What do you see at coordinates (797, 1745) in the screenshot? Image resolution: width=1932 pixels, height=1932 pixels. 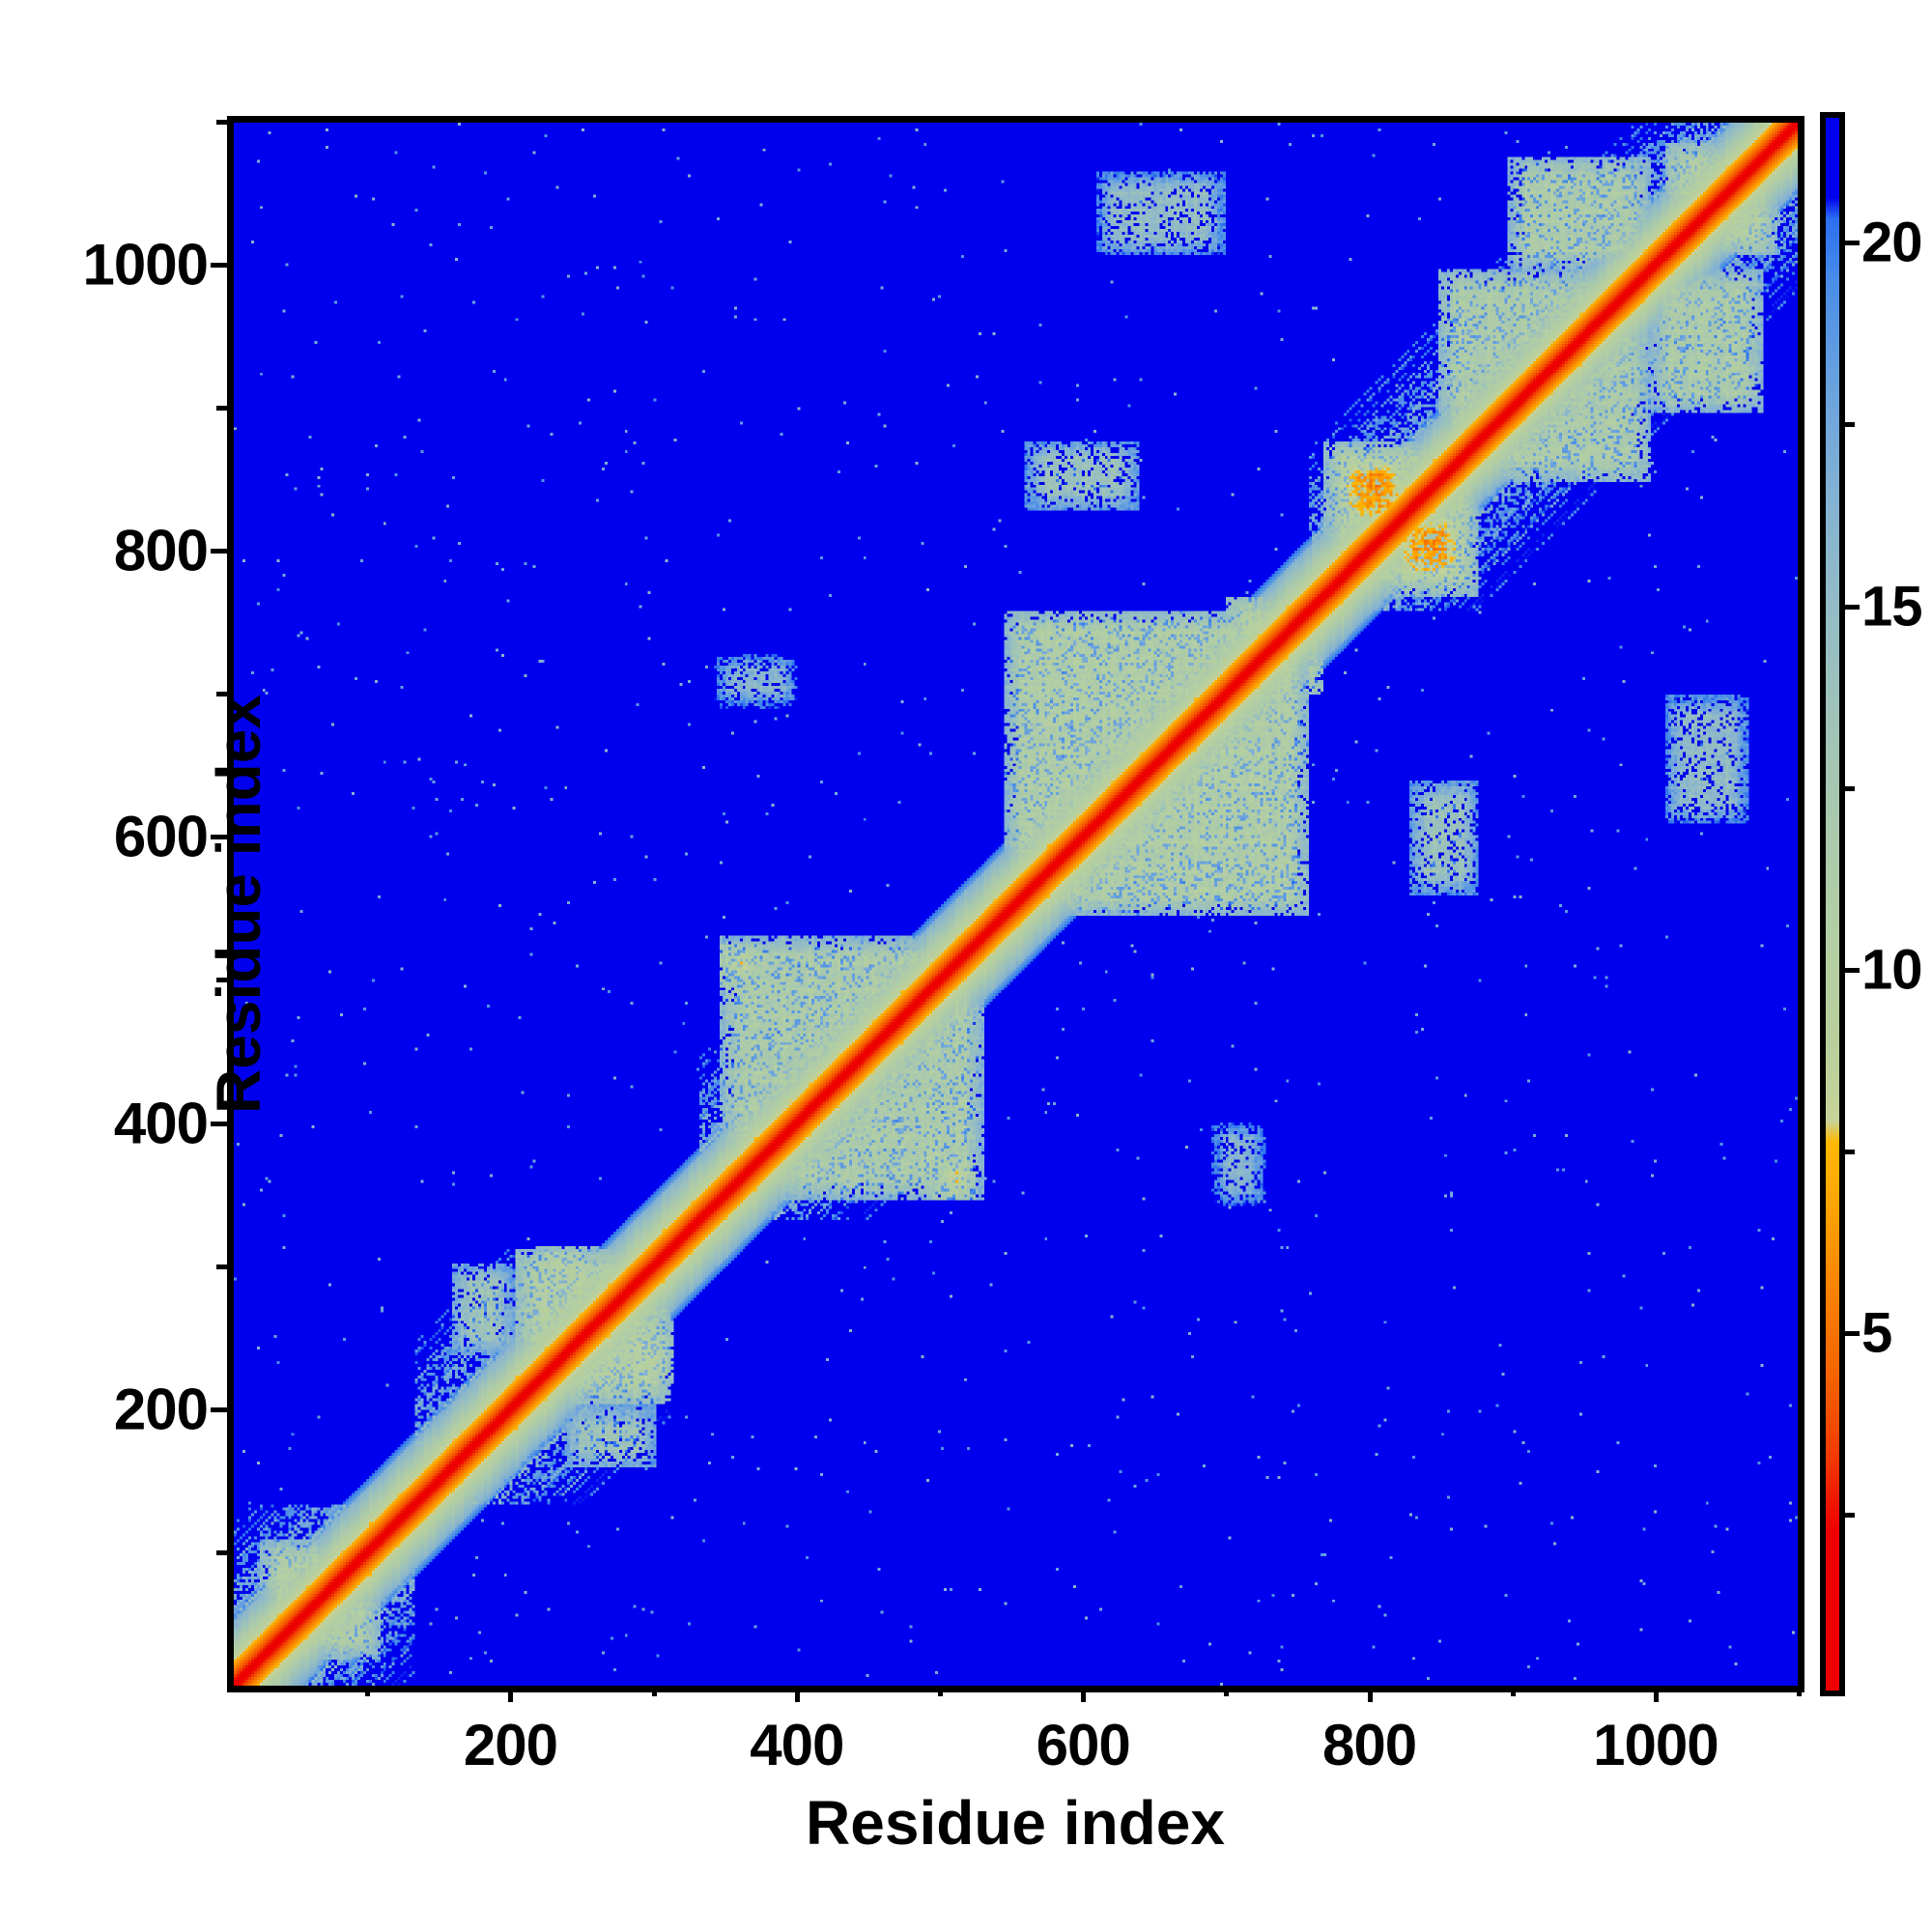 I see `x-axis-tick-label: 400` at bounding box center [797, 1745].